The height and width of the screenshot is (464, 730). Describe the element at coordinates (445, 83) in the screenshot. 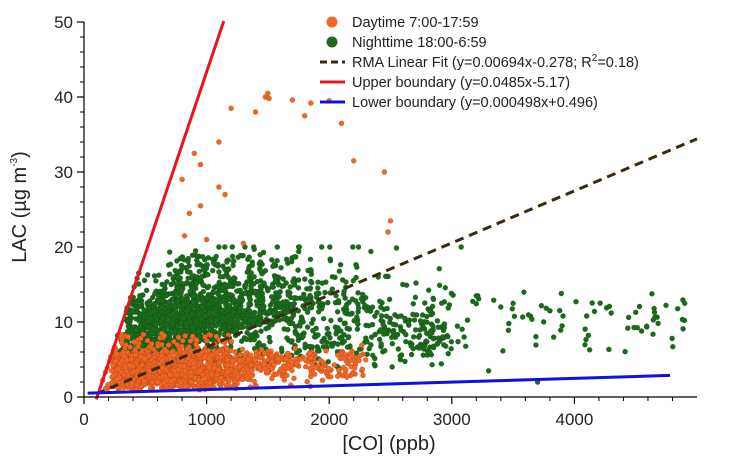

I see `legend-item: Upper boundary (y=0.0485x-5.17)` at that location.